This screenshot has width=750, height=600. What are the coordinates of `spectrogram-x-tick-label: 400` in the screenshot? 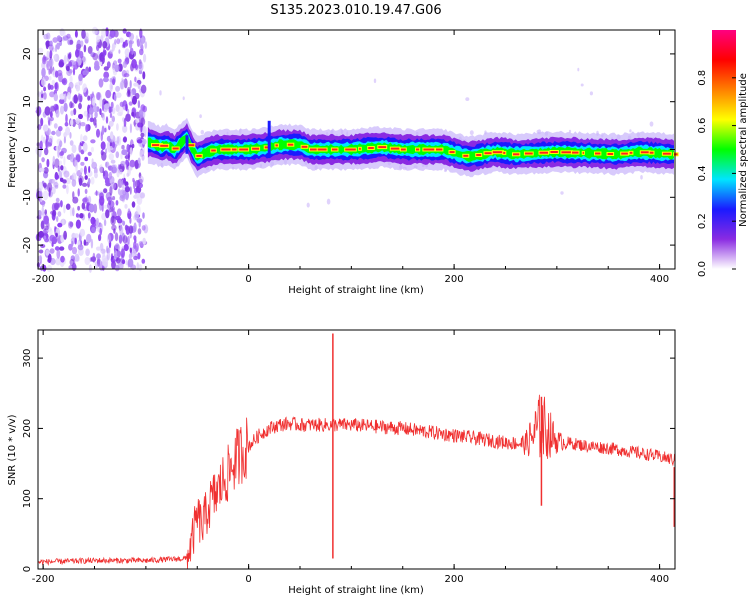 It's located at (659, 279).